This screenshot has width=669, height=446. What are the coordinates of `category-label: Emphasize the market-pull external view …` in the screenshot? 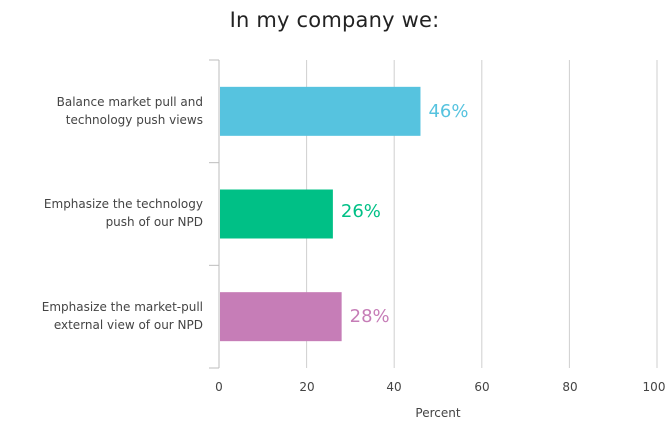 It's located at (122, 316).